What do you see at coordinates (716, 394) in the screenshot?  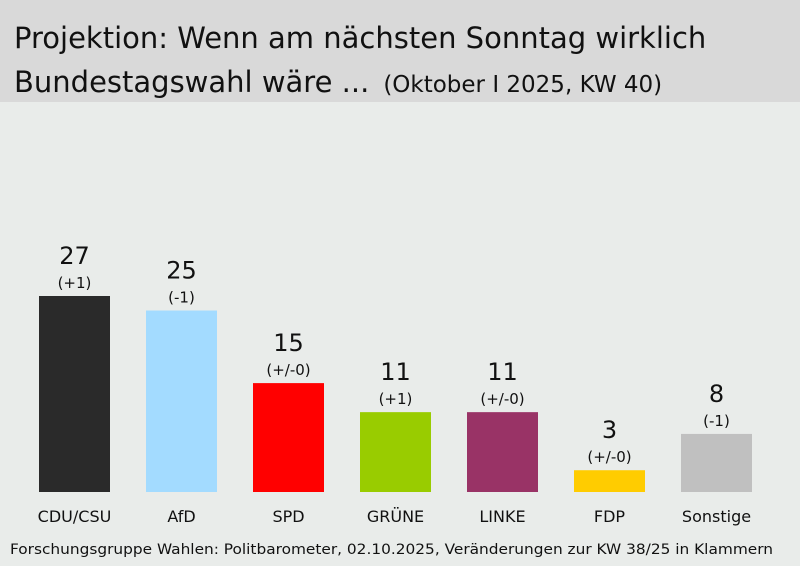 I see `value-label: 8` at bounding box center [716, 394].